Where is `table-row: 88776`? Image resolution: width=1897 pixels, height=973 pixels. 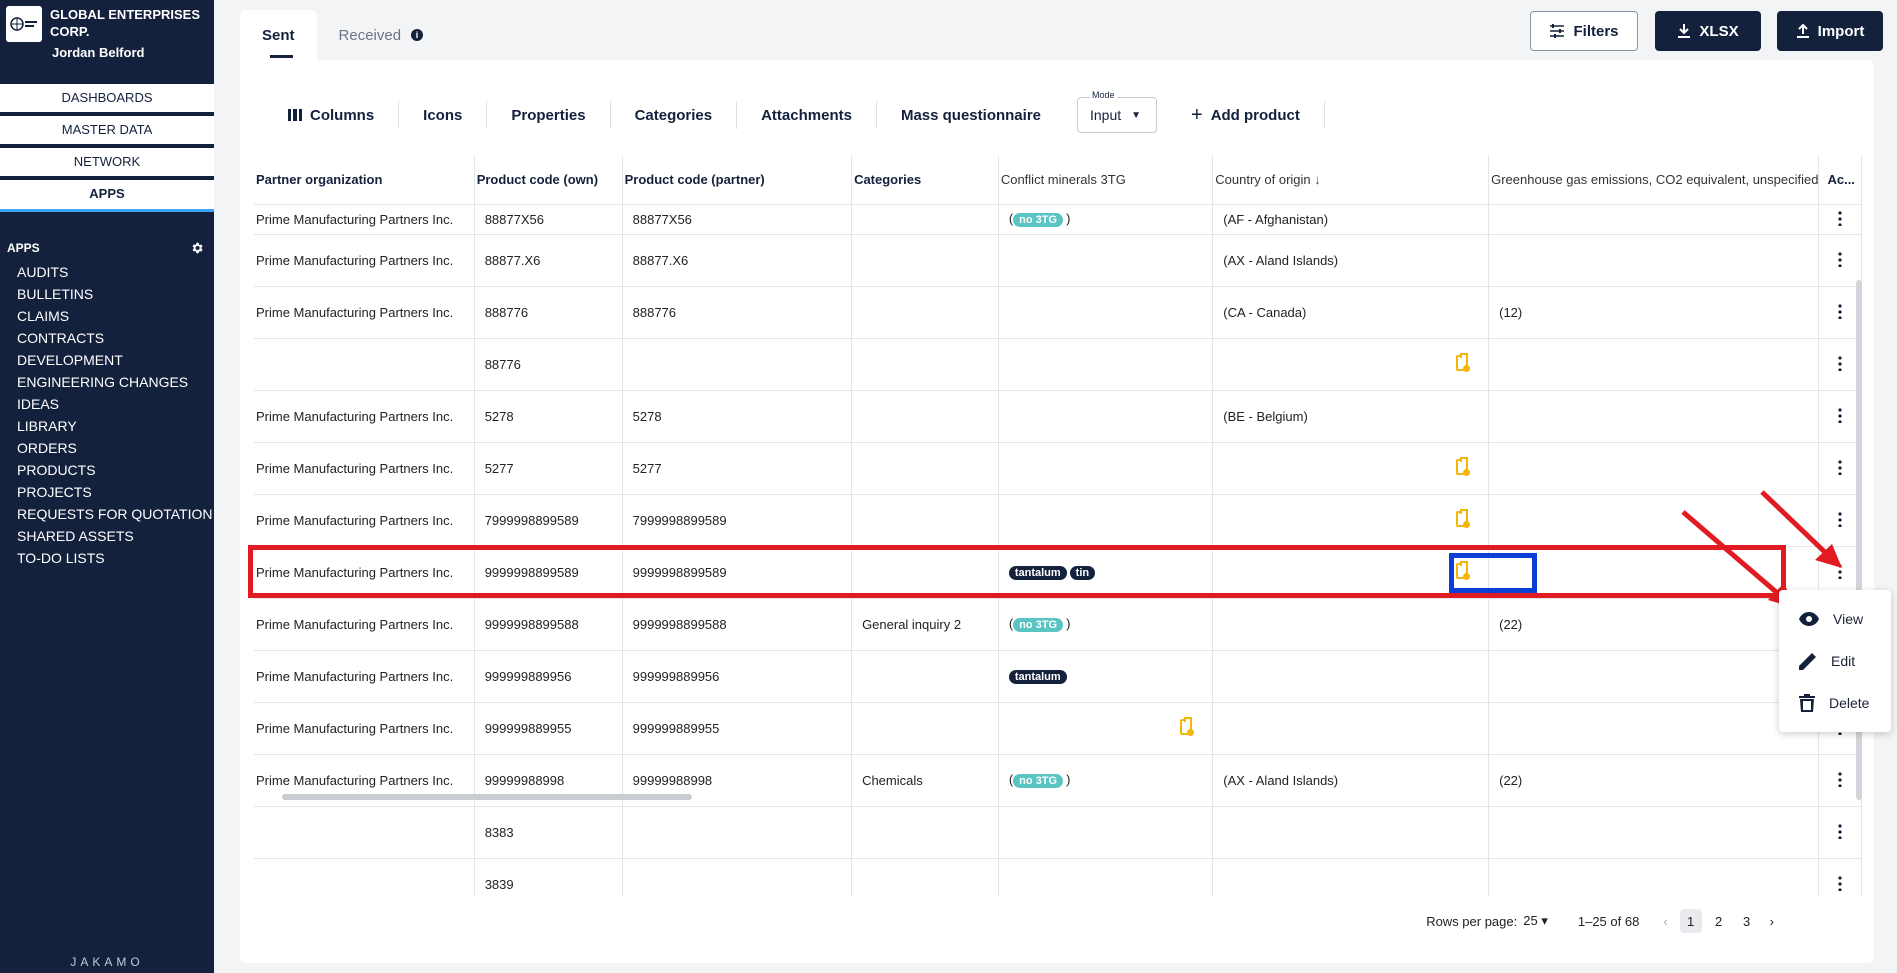
table-row: 88776 is located at coordinates (1058, 364).